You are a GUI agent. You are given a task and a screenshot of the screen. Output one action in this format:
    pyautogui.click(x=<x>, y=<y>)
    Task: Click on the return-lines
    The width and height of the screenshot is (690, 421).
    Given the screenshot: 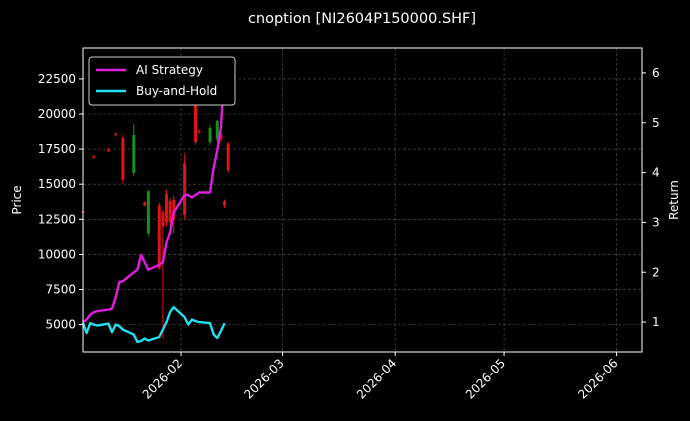 What is the action you would take?
    pyautogui.click(x=153, y=205)
    